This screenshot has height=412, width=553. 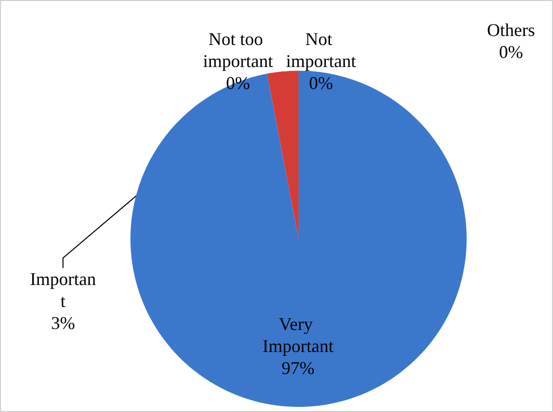 I want to click on category-label: Others, so click(x=511, y=30).